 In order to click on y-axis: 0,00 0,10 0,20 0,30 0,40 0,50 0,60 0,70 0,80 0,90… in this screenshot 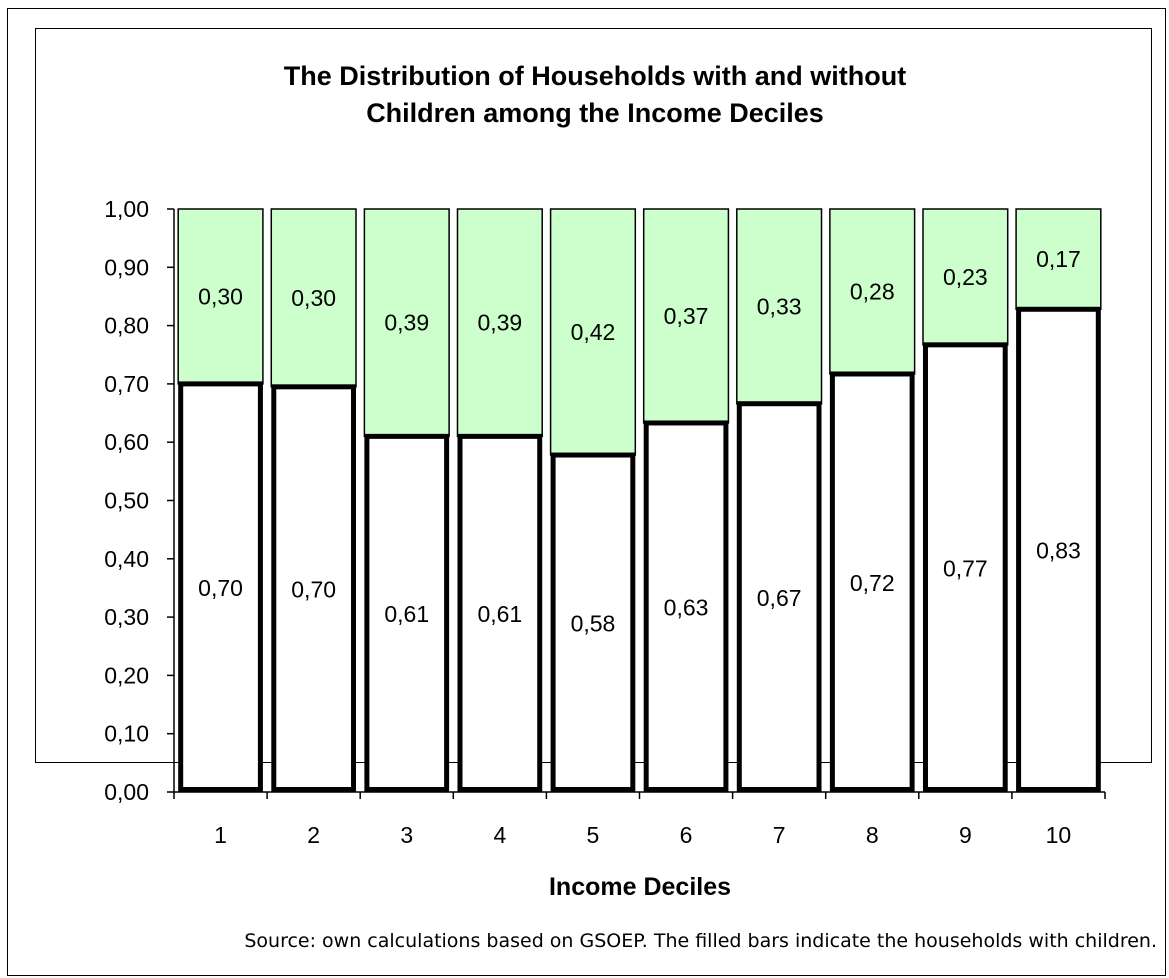, I will do `click(139, 500)`.